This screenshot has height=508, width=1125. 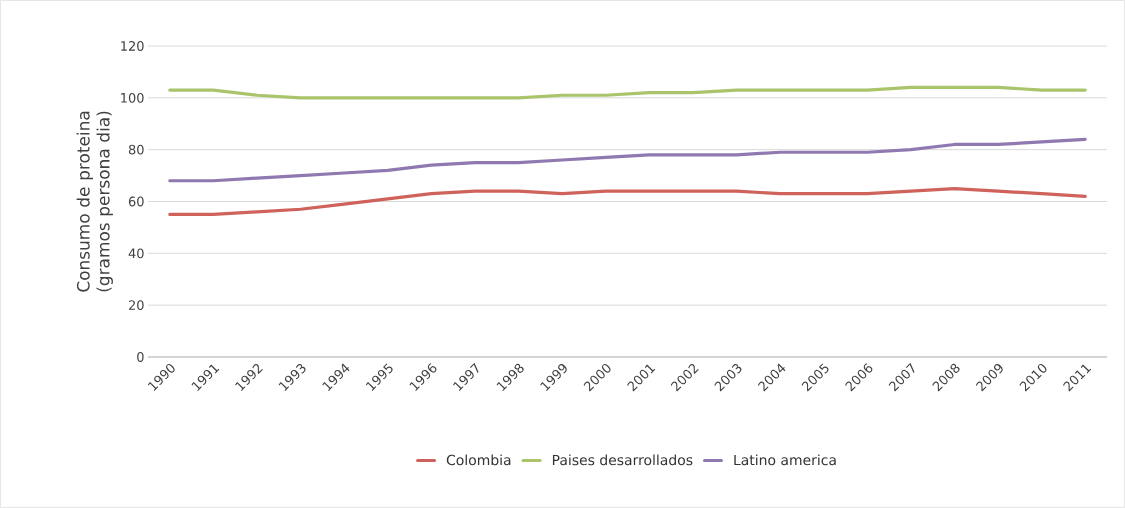 What do you see at coordinates (478, 460) in the screenshot?
I see `legend-label: Colombia` at bounding box center [478, 460].